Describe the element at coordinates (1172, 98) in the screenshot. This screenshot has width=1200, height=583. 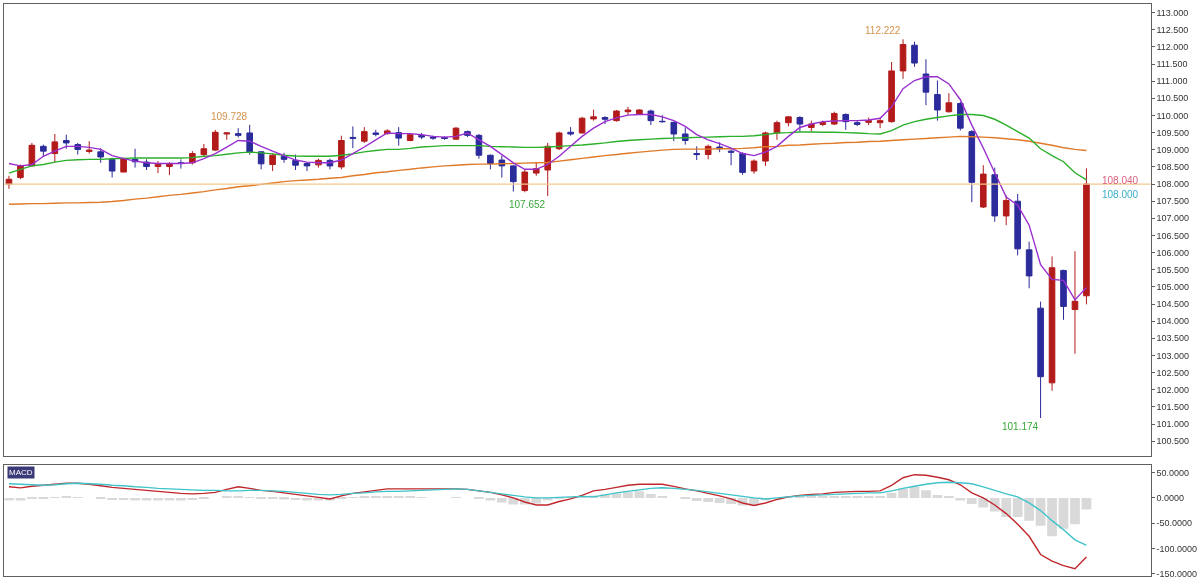
I see `y-tick-label: 110.500` at that location.